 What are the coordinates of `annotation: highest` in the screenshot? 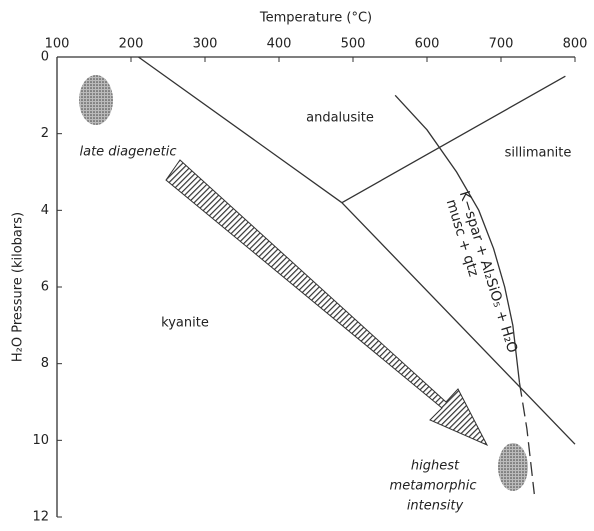 It's located at (435, 466).